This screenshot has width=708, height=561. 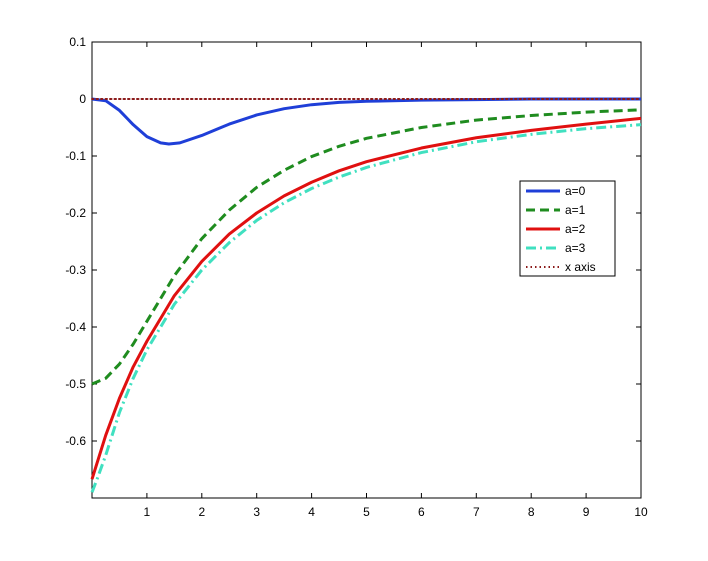 I want to click on y-tick-label: -0.6, so click(x=75, y=441).